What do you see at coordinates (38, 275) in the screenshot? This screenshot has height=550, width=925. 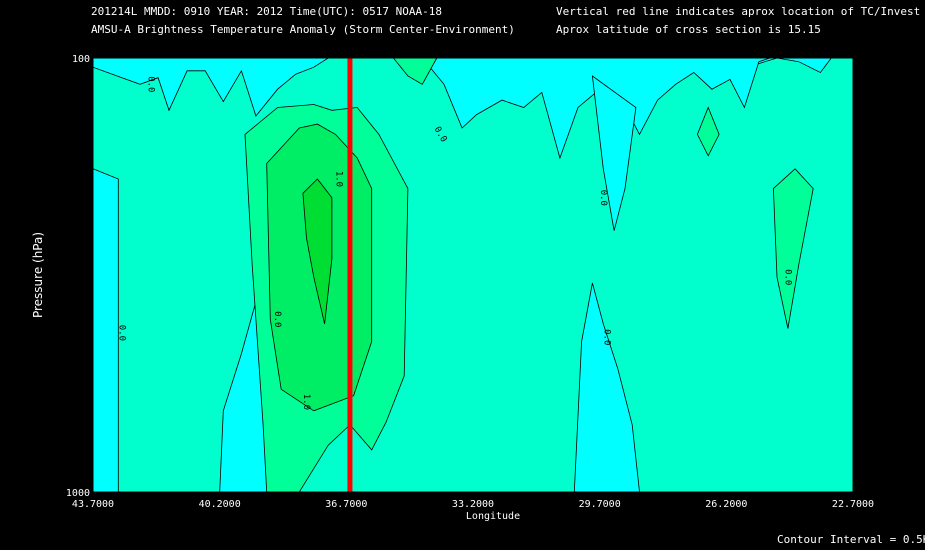 I see `y-axis-label: Pressure (hPa)` at bounding box center [38, 275].